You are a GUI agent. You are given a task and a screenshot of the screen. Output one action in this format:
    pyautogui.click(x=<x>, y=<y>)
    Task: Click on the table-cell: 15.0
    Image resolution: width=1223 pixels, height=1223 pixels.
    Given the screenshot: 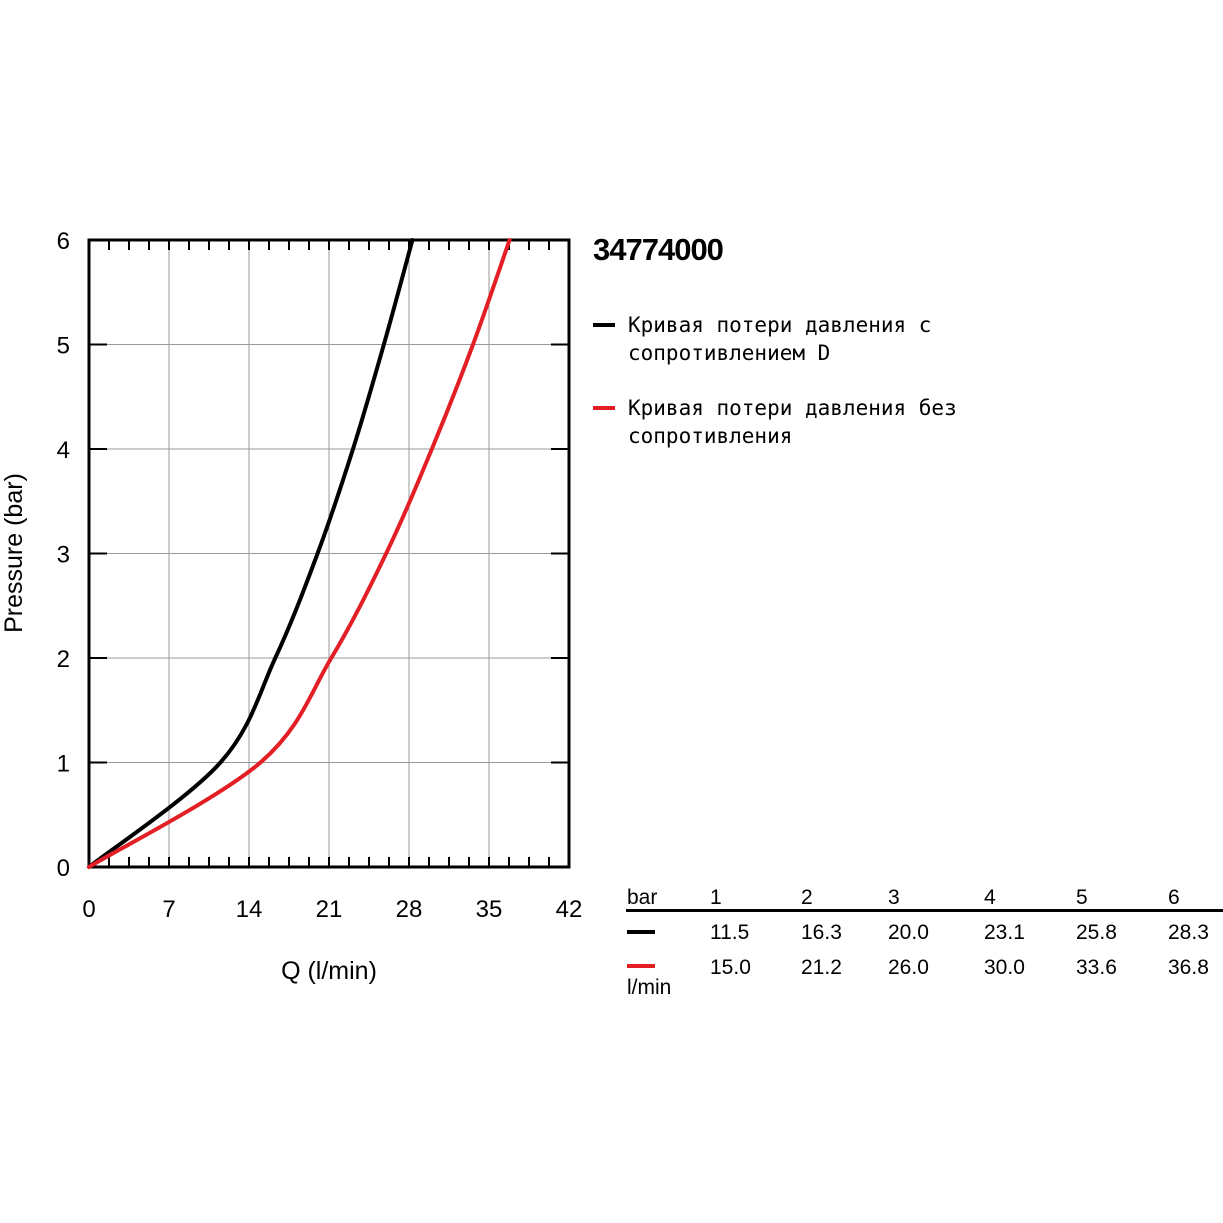 What is the action you would take?
    pyautogui.click(x=730, y=967)
    